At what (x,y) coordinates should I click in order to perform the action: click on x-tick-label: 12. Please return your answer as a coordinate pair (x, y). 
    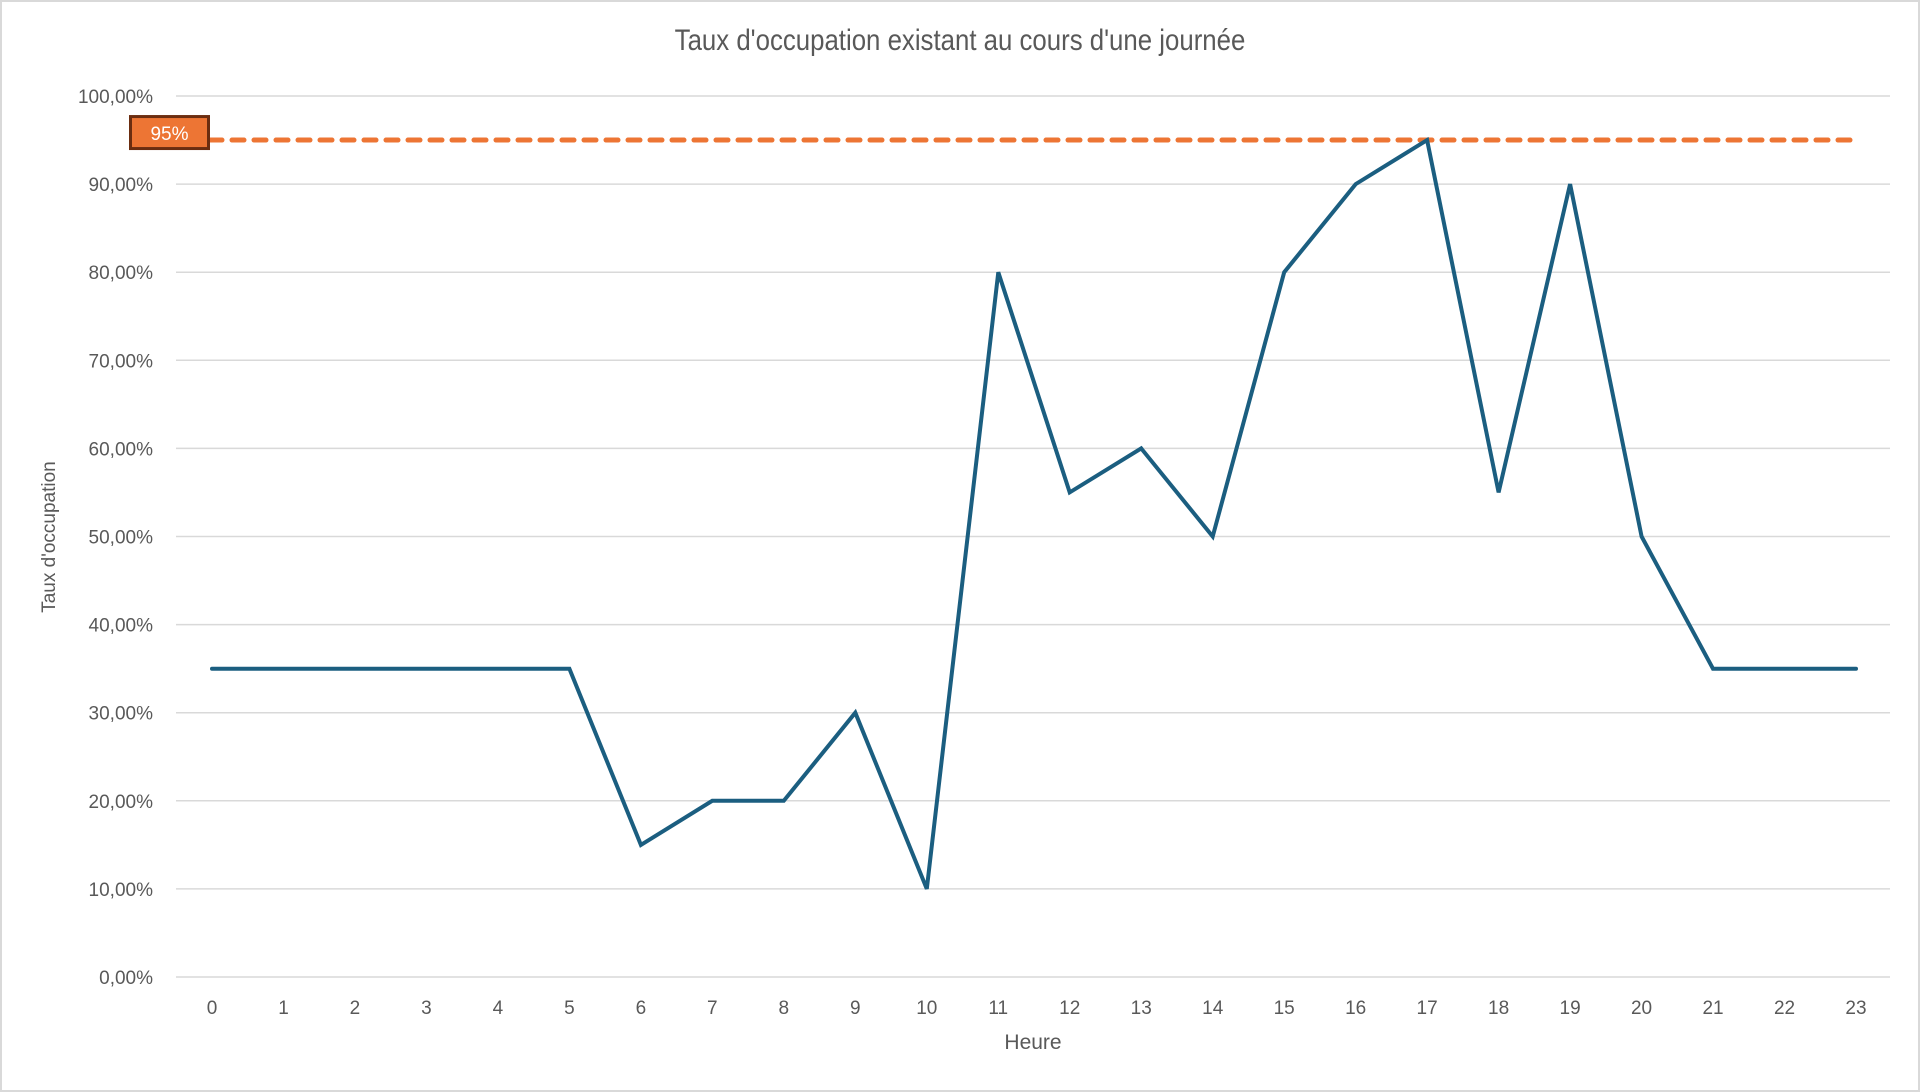
    Looking at the image, I should click on (1069, 1008).